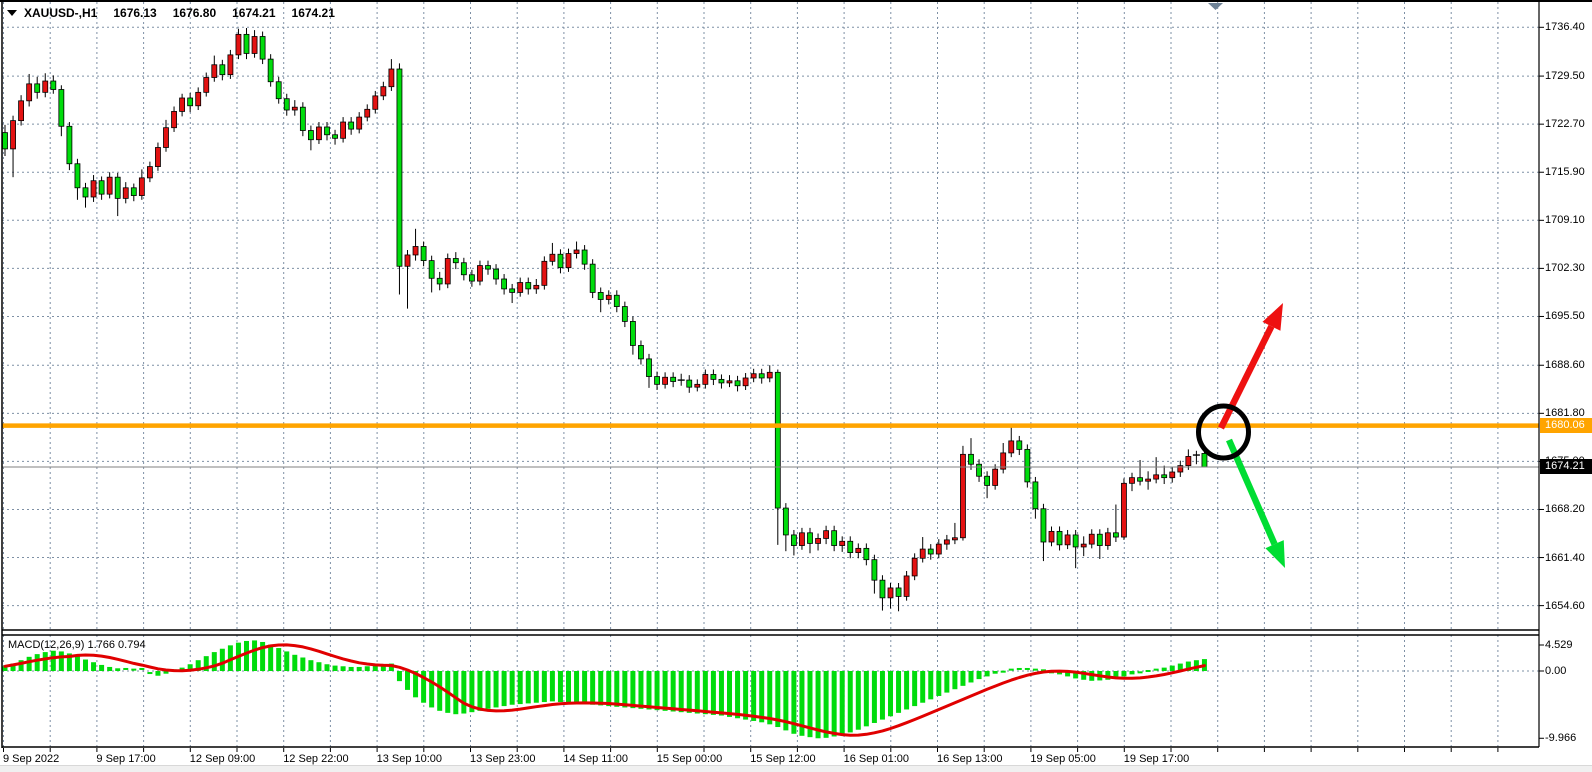  I want to click on price-tick-label: 1695.50, so click(1565, 316).